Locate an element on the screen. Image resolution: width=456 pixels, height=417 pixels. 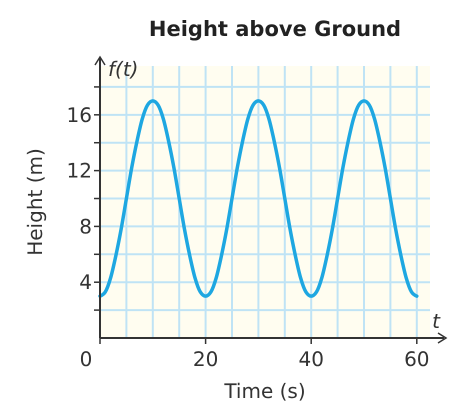
x-tick-label: 0 is located at coordinates (86, 359).